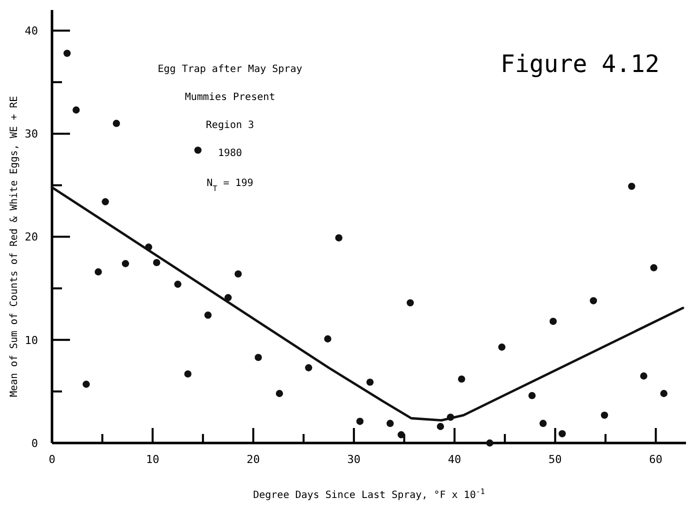 This screenshot has width=688, height=508. What do you see at coordinates (369, 493) in the screenshot?
I see `x-axis-title: Degree Days Since Last Spray, °F x 10$^{-1}$` at bounding box center [369, 493].